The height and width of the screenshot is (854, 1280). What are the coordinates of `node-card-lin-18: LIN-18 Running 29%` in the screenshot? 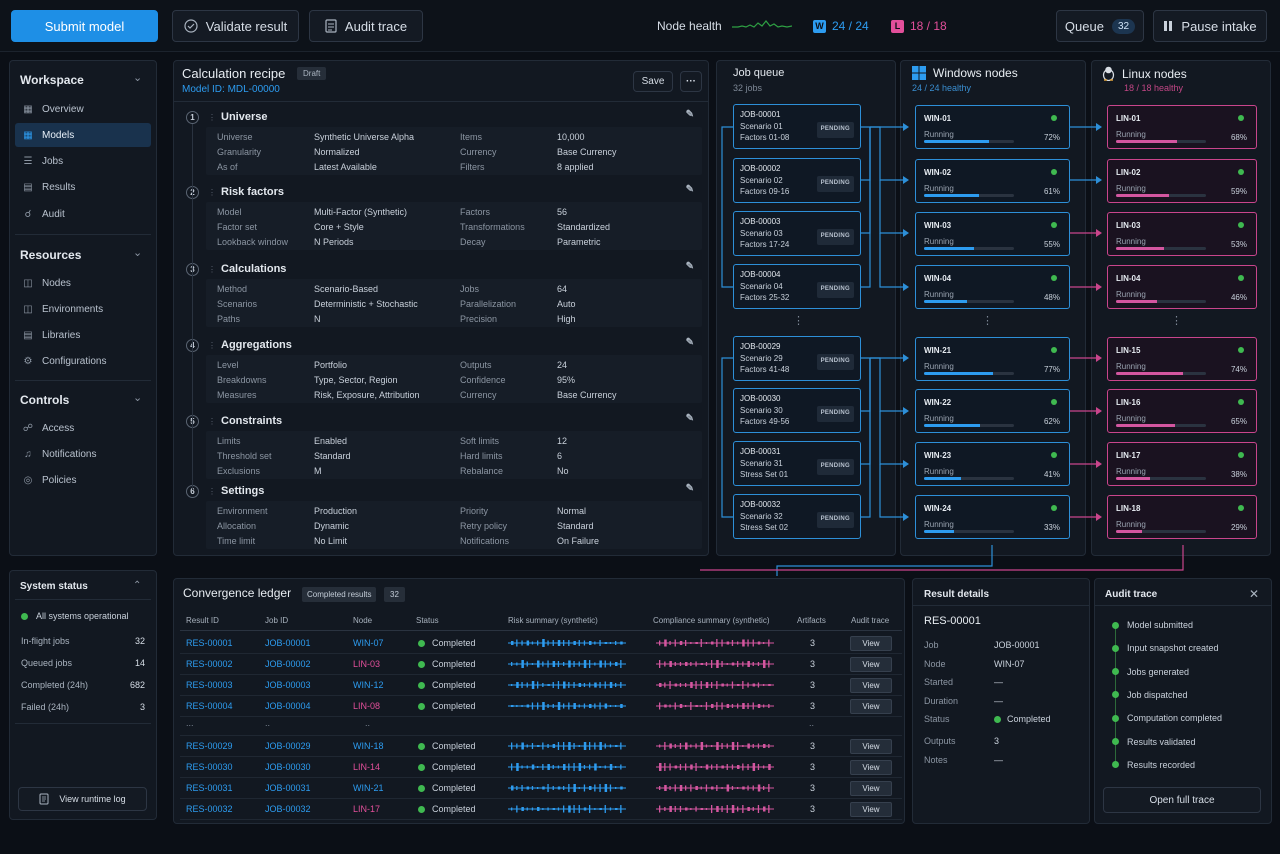 It's located at (1182, 517).